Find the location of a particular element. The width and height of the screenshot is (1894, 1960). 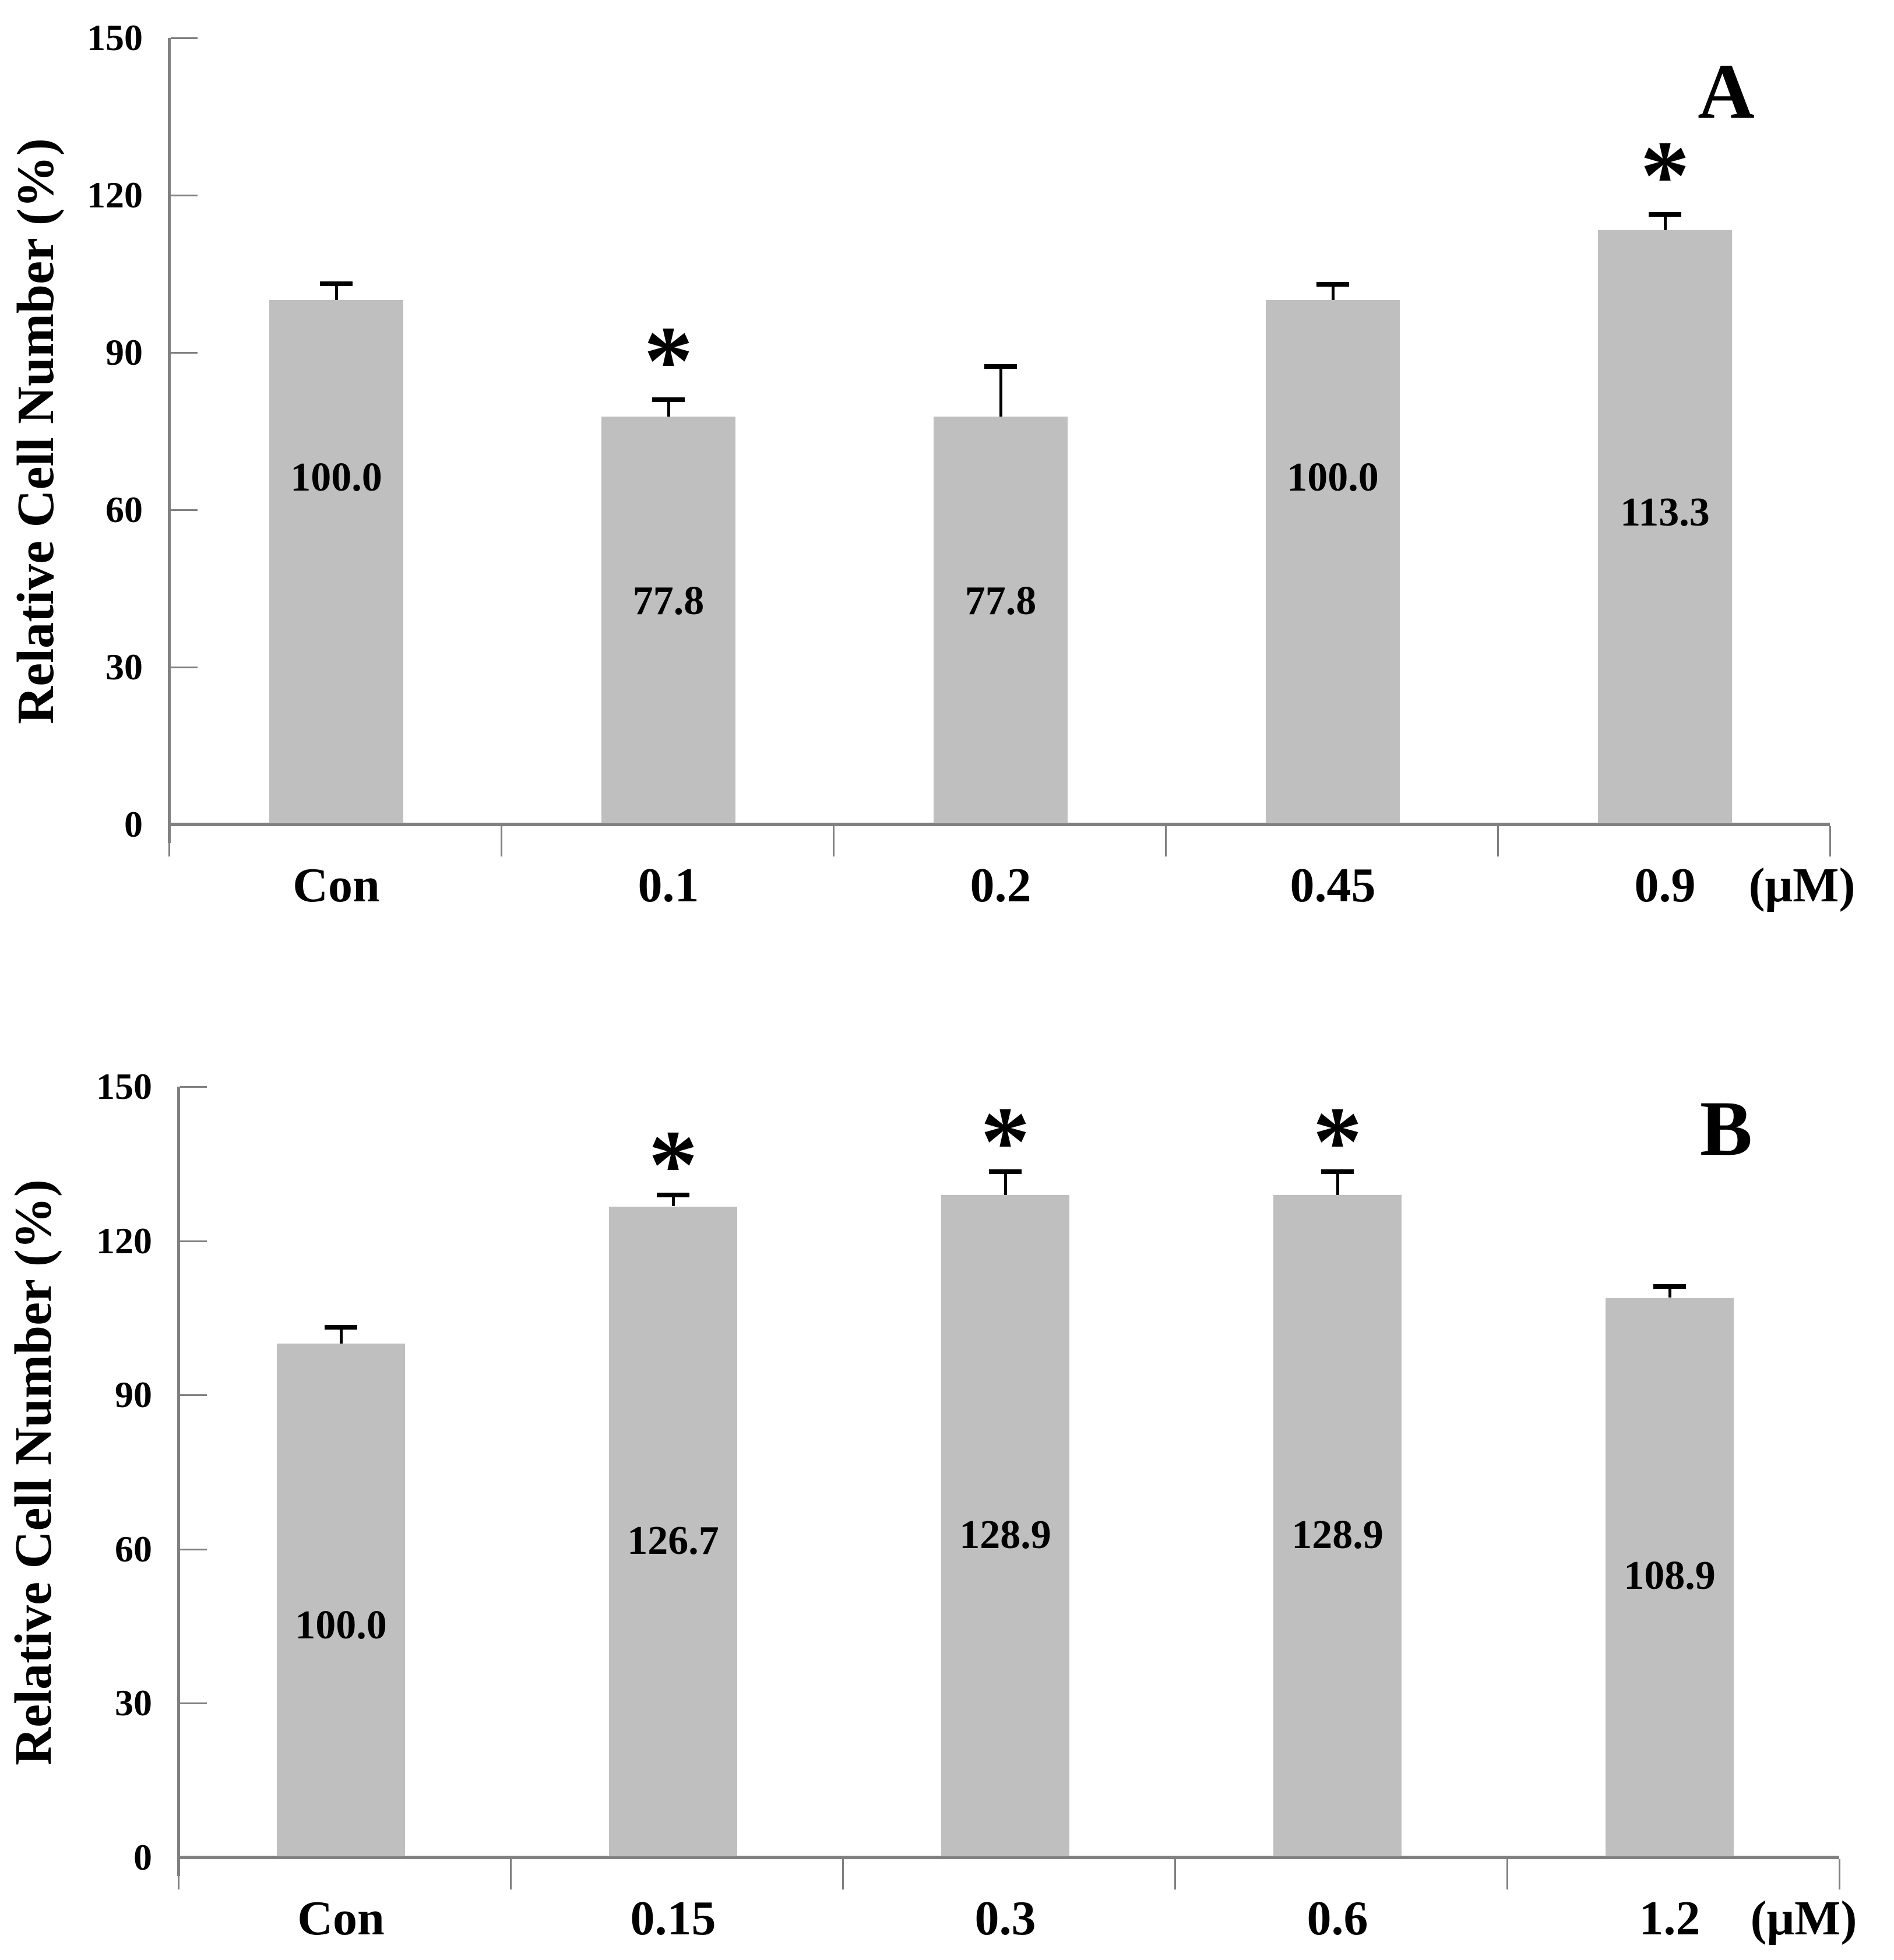

panel-B-bar-Con is located at coordinates (341, 1600).